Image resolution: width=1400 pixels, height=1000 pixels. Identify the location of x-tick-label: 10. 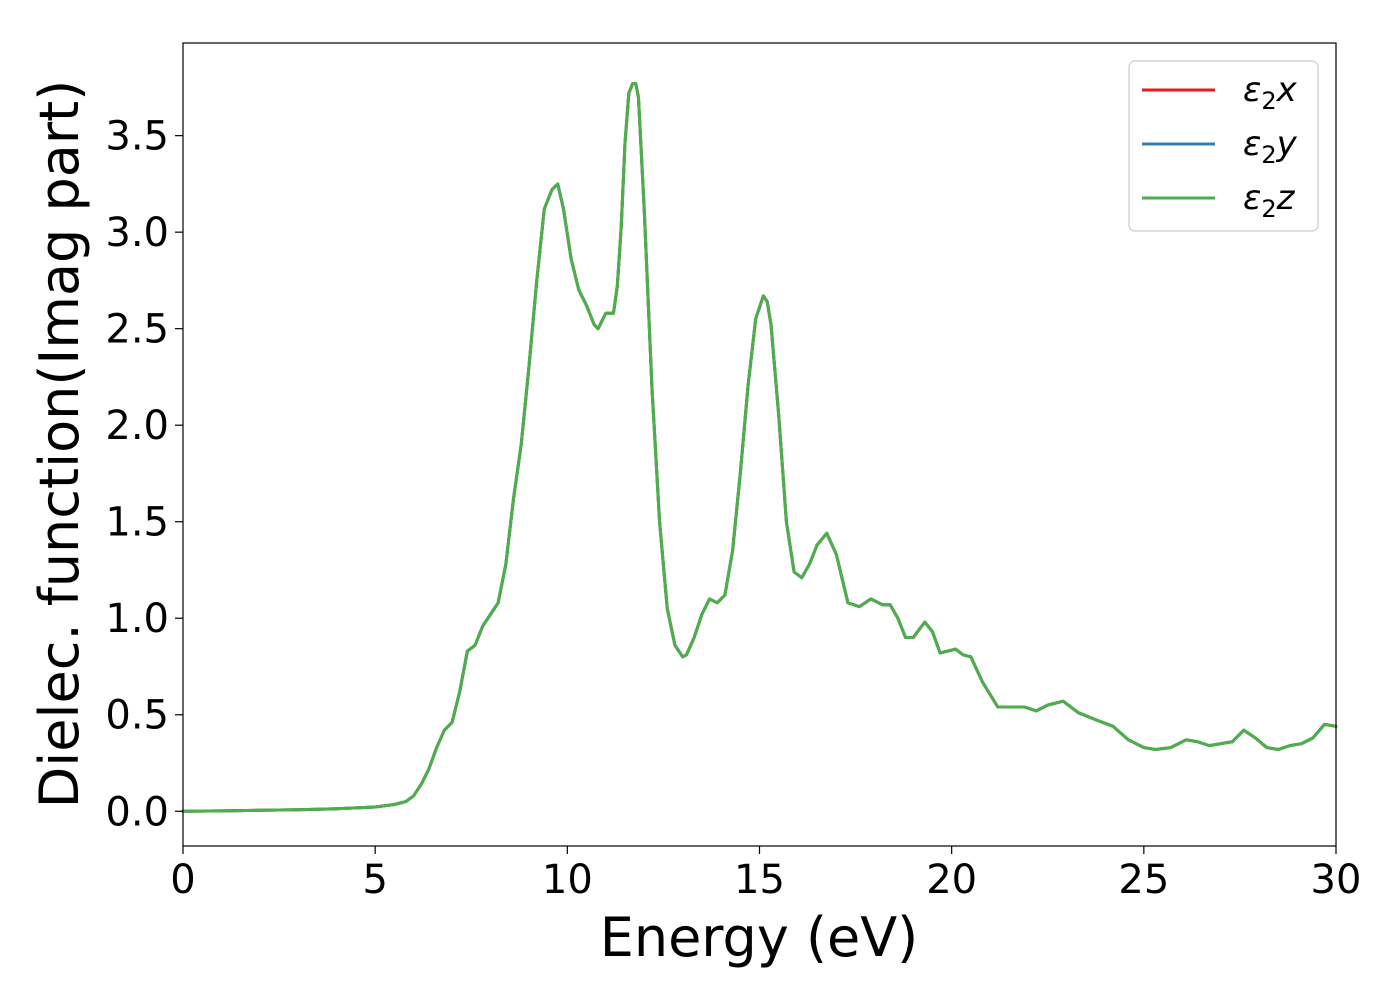
(567, 880).